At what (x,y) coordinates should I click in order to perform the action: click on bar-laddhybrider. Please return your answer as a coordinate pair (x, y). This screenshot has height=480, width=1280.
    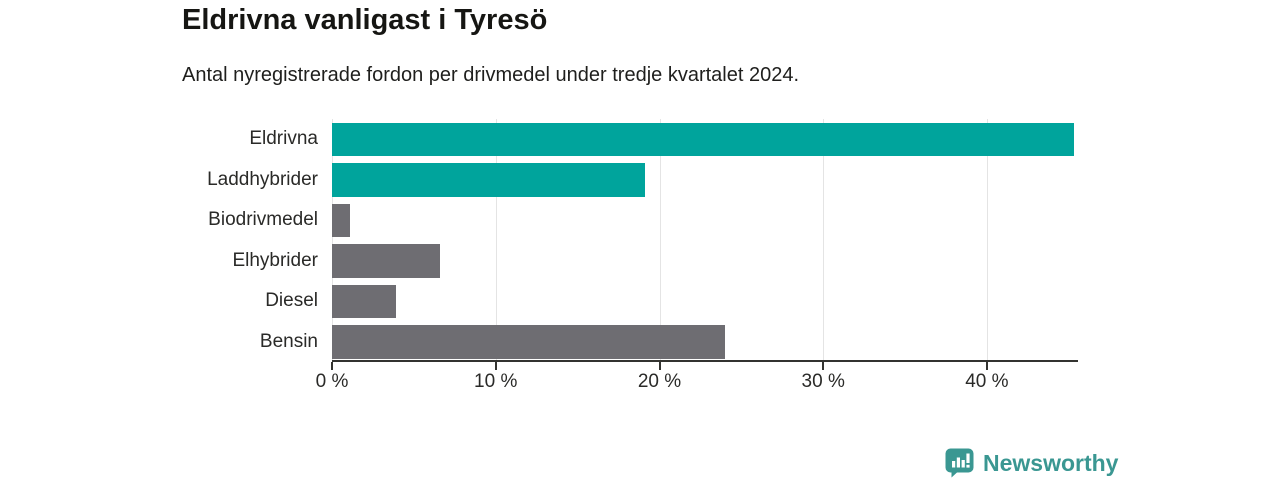
    Looking at the image, I should click on (488, 180).